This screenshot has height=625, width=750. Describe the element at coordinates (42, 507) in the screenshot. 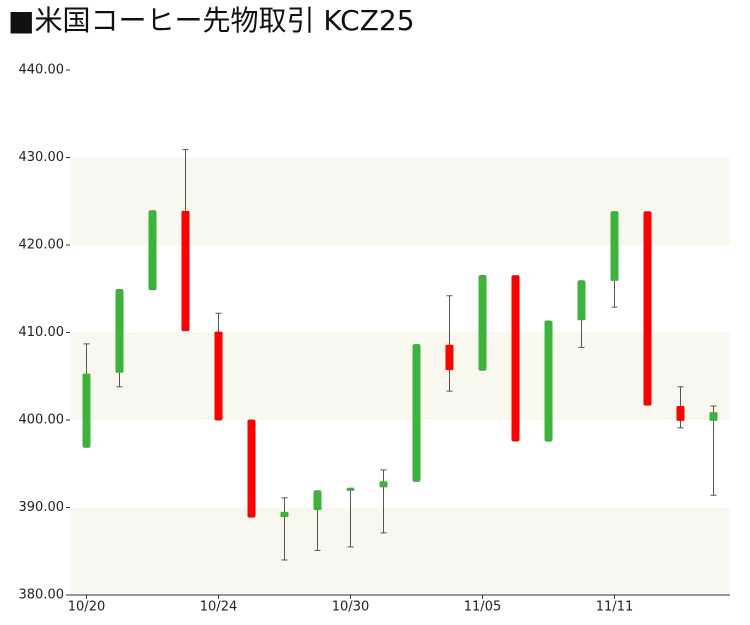

I see `y-tick-label: 390.00` at that location.